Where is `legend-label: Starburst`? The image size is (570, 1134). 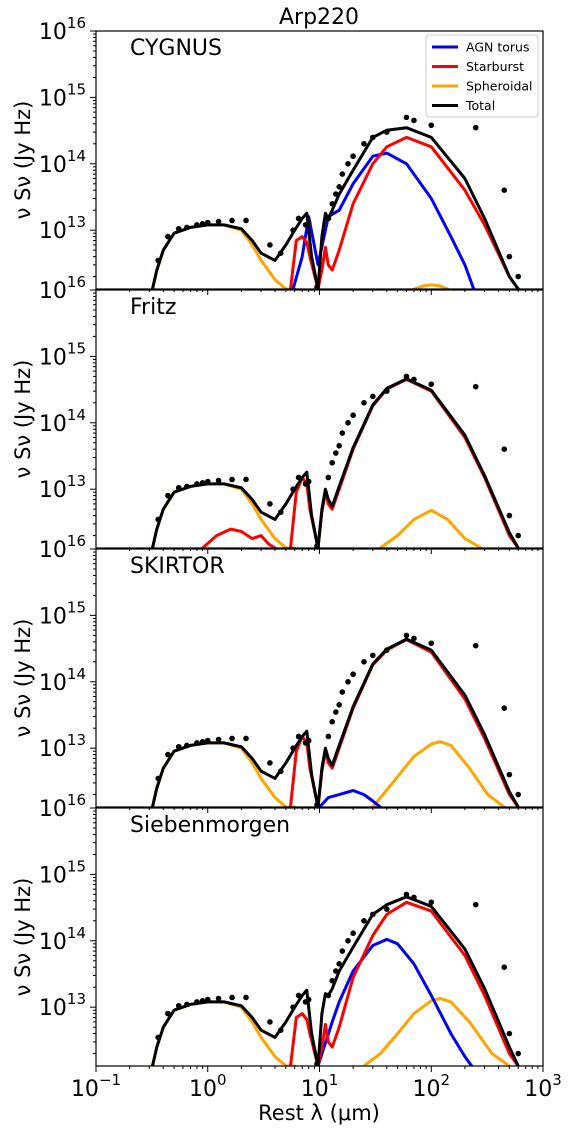
legend-label: Starburst is located at coordinates (495, 66).